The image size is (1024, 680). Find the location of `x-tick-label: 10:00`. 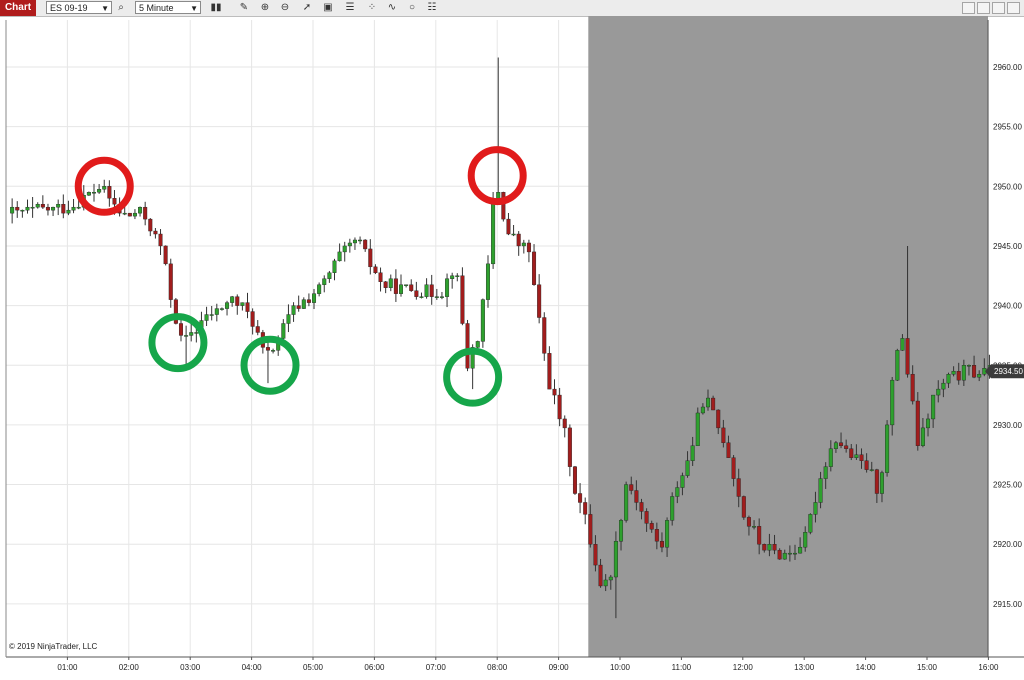

x-tick-label: 10:00 is located at coordinates (620, 667).